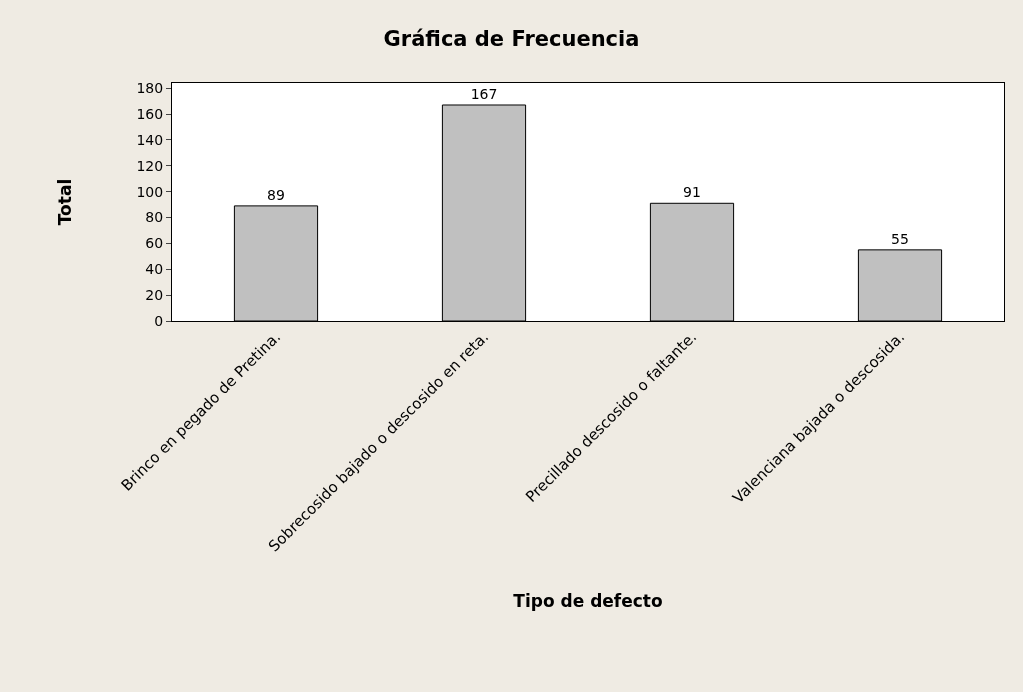 This screenshot has height=692, width=1023. What do you see at coordinates (150, 139) in the screenshot?
I see `y-tick-label: 140` at bounding box center [150, 139].